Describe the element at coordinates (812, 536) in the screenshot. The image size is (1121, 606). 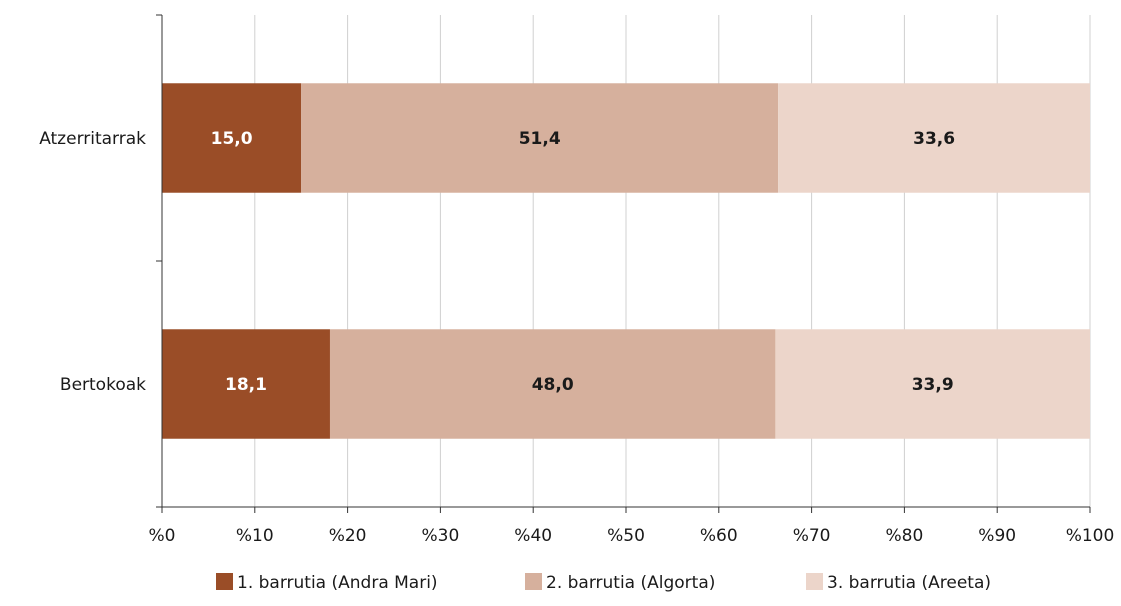
I see `x-tick-label: %70` at that location.